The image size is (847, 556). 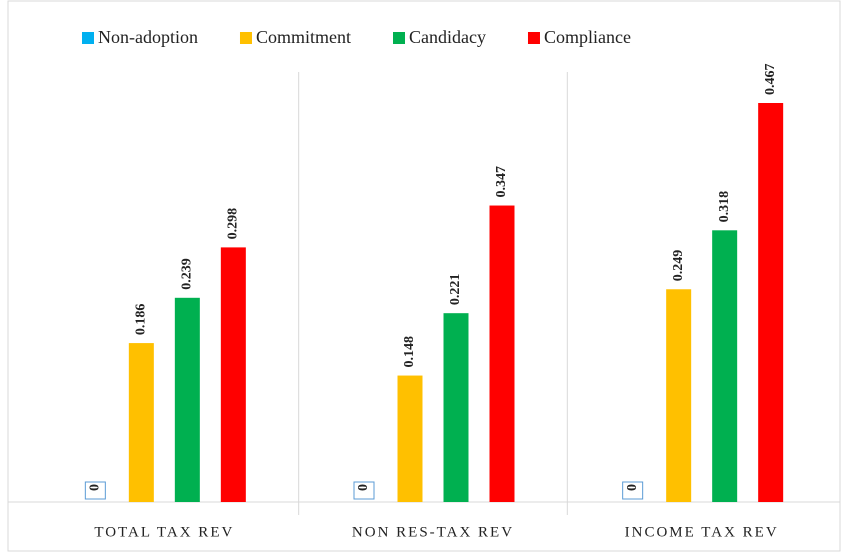 I want to click on data-label: 0.298, so click(x=233, y=223).